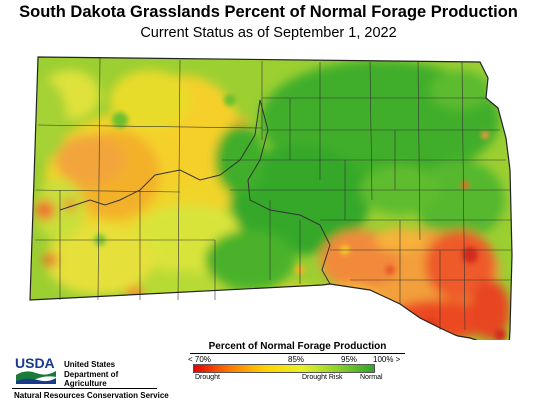 The width and height of the screenshot is (537, 415). What do you see at coordinates (35, 363) in the screenshot?
I see `usda-logo-text: USDA` at bounding box center [35, 363].